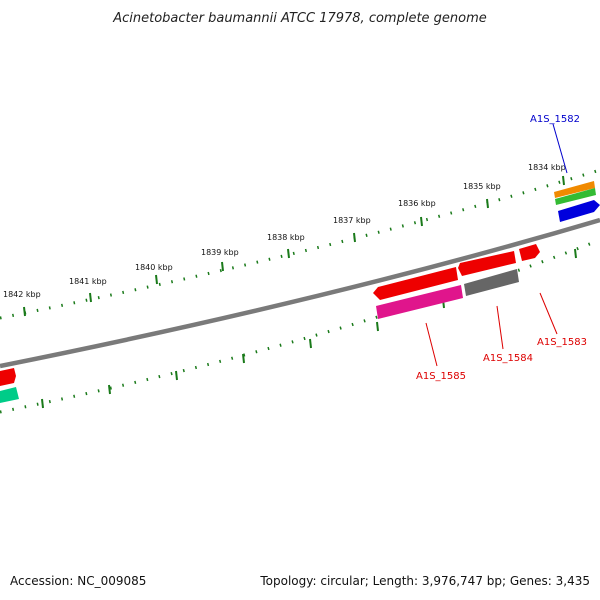  I want to click on scale-label-1835: 1835 kbp, so click(482, 186).